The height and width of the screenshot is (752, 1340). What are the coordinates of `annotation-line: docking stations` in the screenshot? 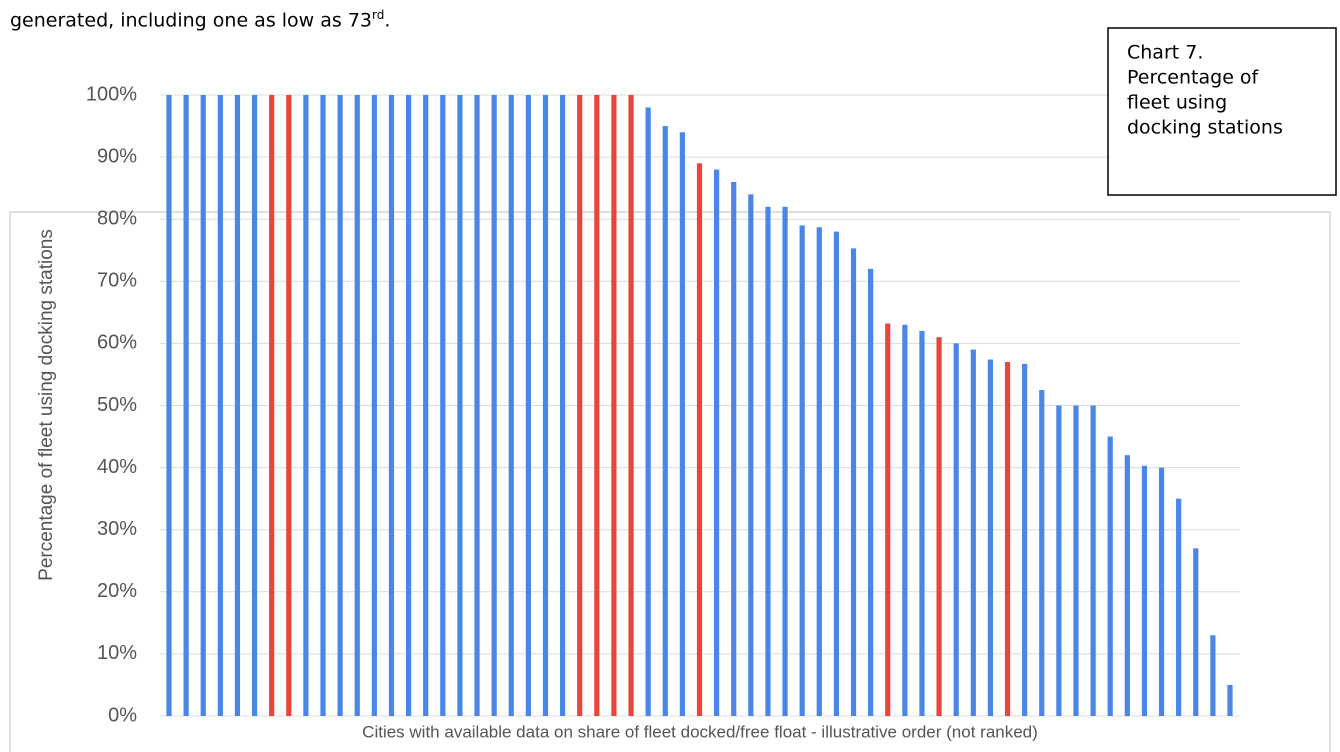 It's located at (1205, 128).